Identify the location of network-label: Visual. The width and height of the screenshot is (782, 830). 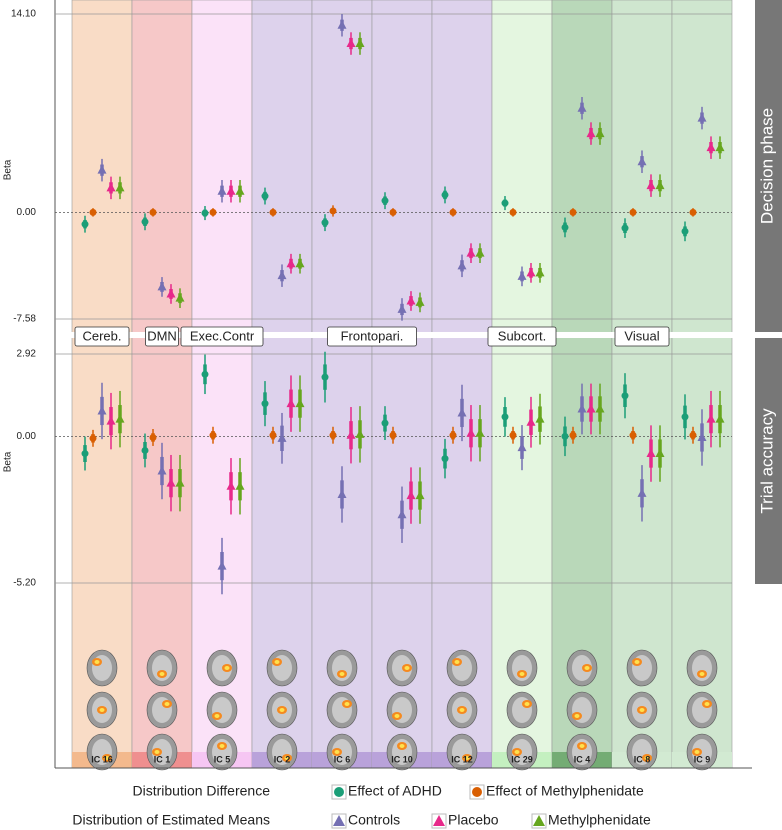
(641, 335).